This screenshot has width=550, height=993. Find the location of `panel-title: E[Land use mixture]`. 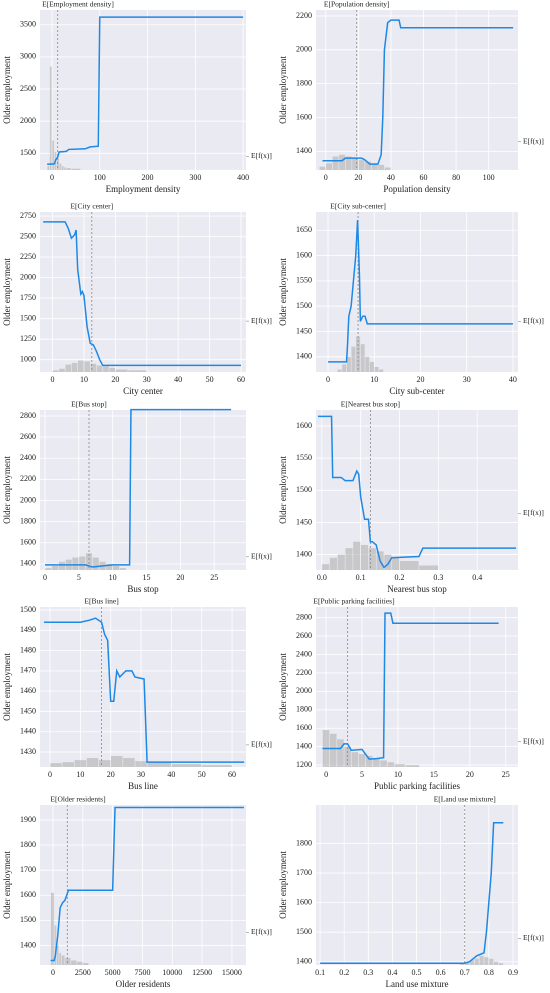

panel-title: E[Land use mixture] is located at coordinates (465, 799).